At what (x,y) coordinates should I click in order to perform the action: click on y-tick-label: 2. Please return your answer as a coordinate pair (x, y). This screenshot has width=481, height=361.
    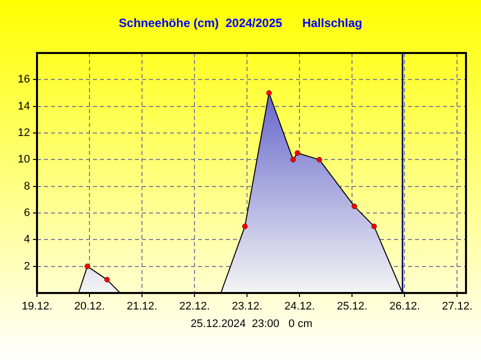
    Looking at the image, I should click on (27, 266).